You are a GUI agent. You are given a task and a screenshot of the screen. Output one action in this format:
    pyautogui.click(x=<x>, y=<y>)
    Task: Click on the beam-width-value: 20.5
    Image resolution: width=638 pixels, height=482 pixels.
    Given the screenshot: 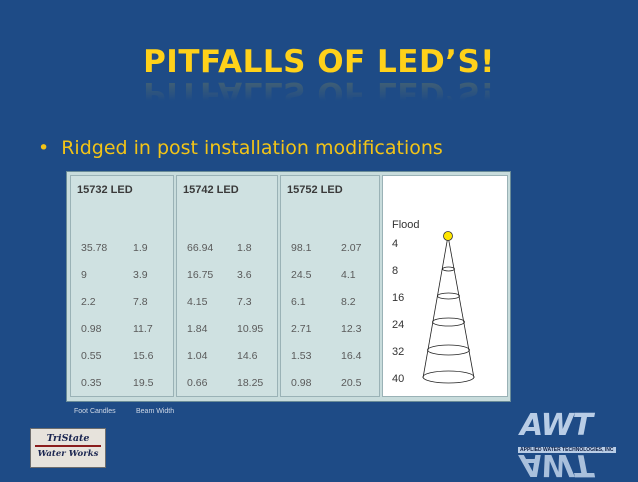 What is the action you would take?
    pyautogui.click(x=351, y=383)
    